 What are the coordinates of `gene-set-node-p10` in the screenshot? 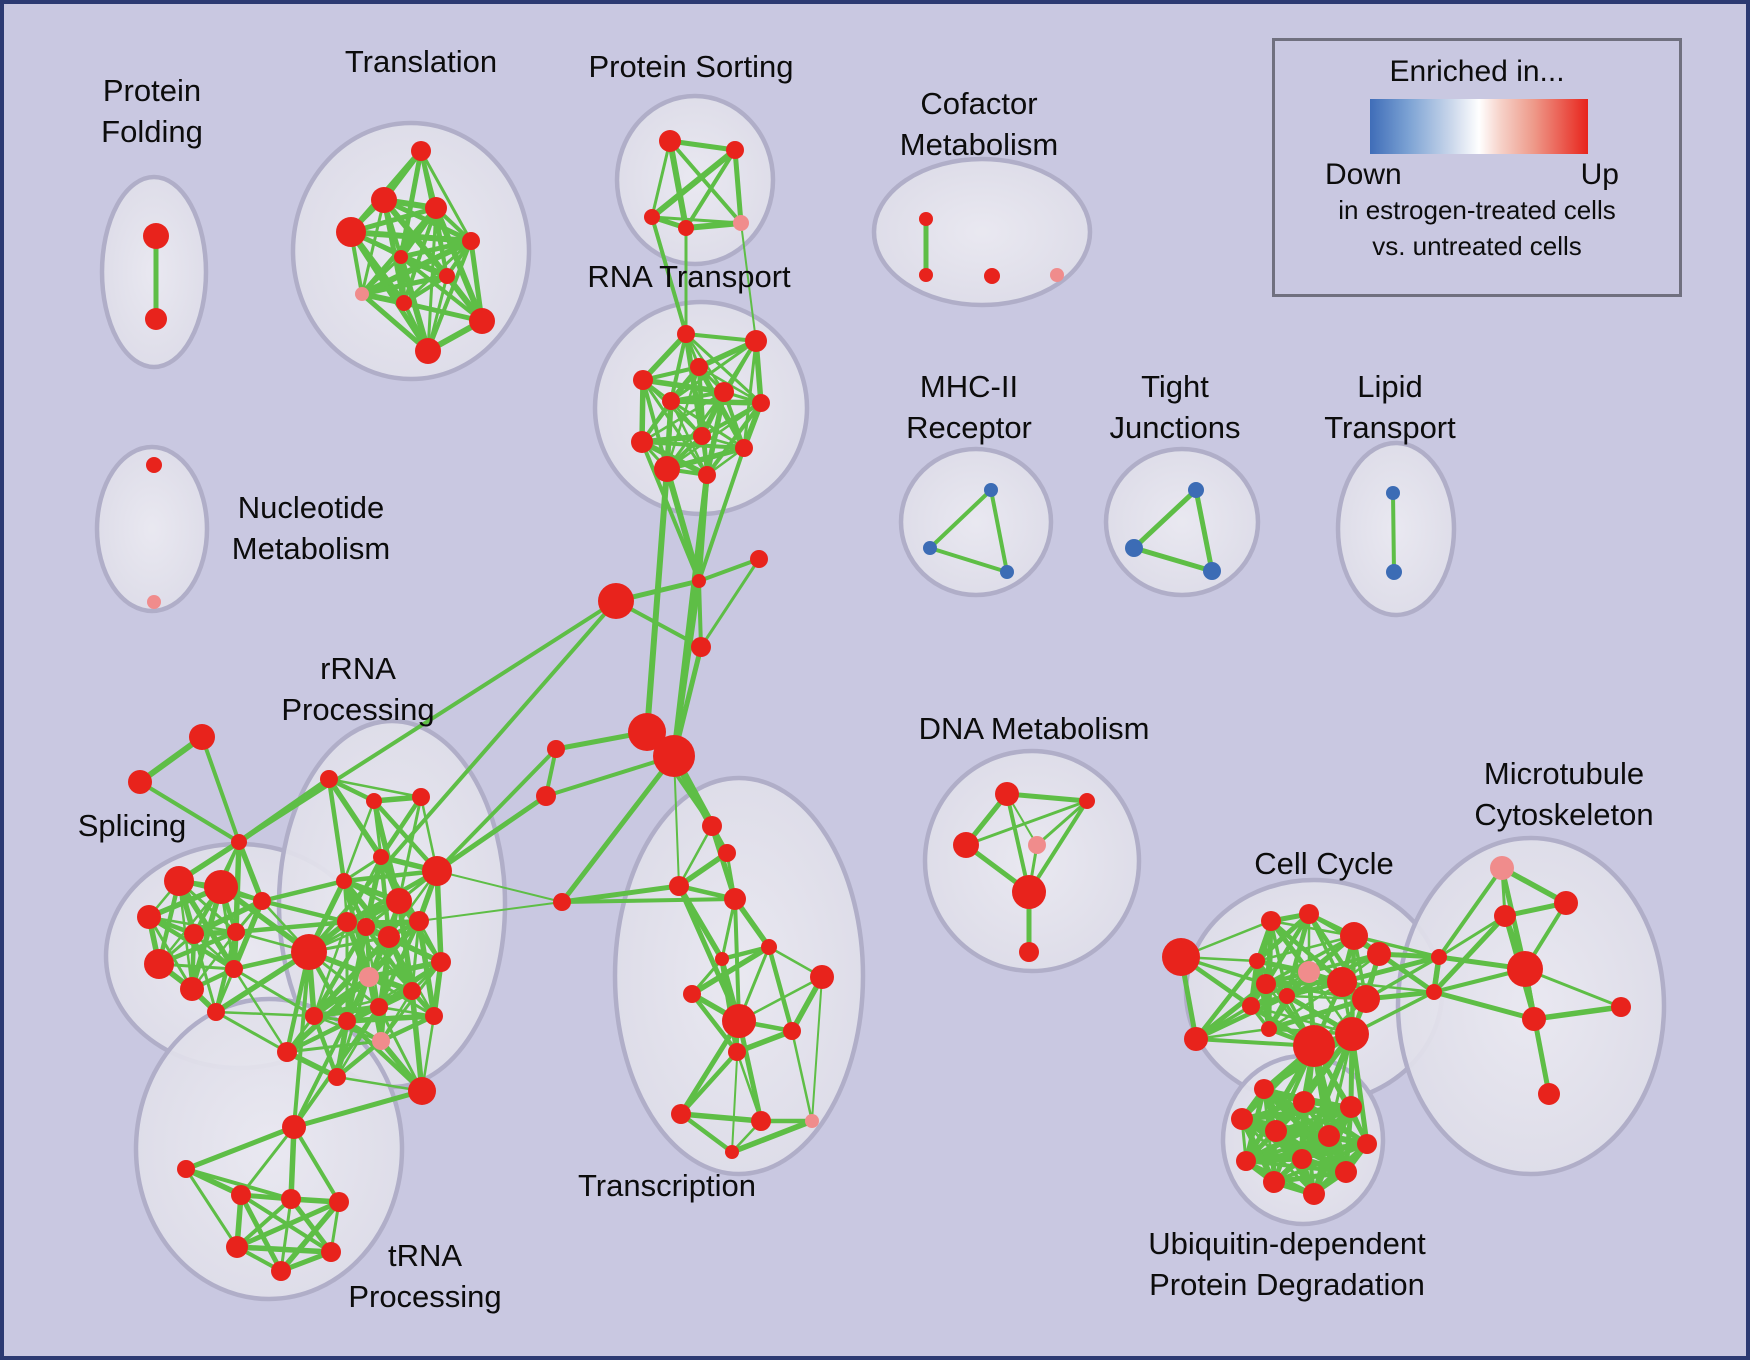 It's located at (347, 922).